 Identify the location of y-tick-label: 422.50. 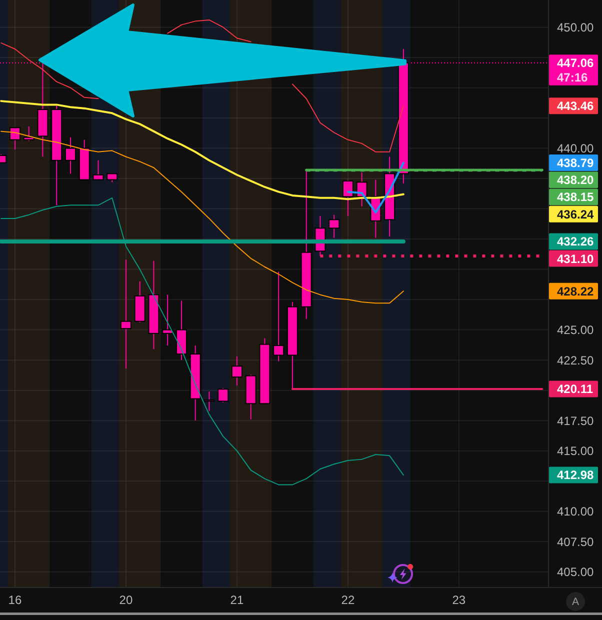
(575, 360).